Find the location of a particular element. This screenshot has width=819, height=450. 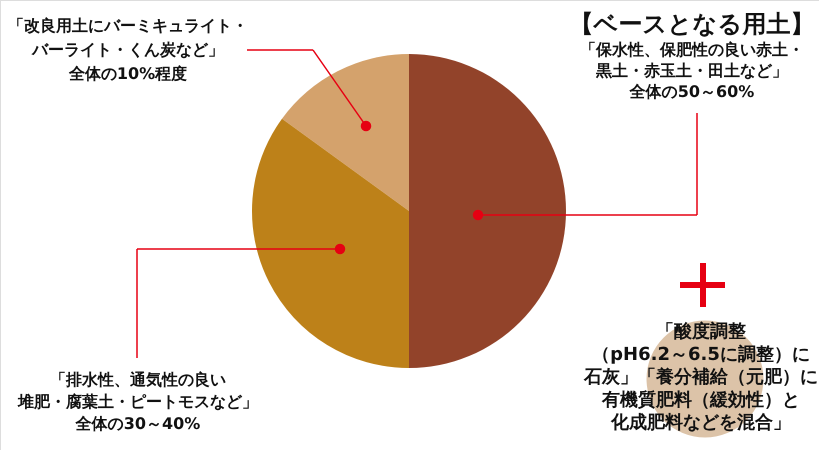

text: 【ベースとなる用土】 is located at coordinates (692, 24).